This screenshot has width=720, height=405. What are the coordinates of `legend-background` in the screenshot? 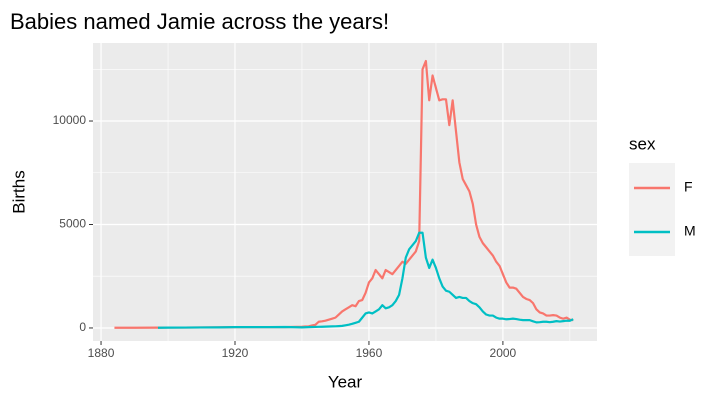 It's located at (652, 209).